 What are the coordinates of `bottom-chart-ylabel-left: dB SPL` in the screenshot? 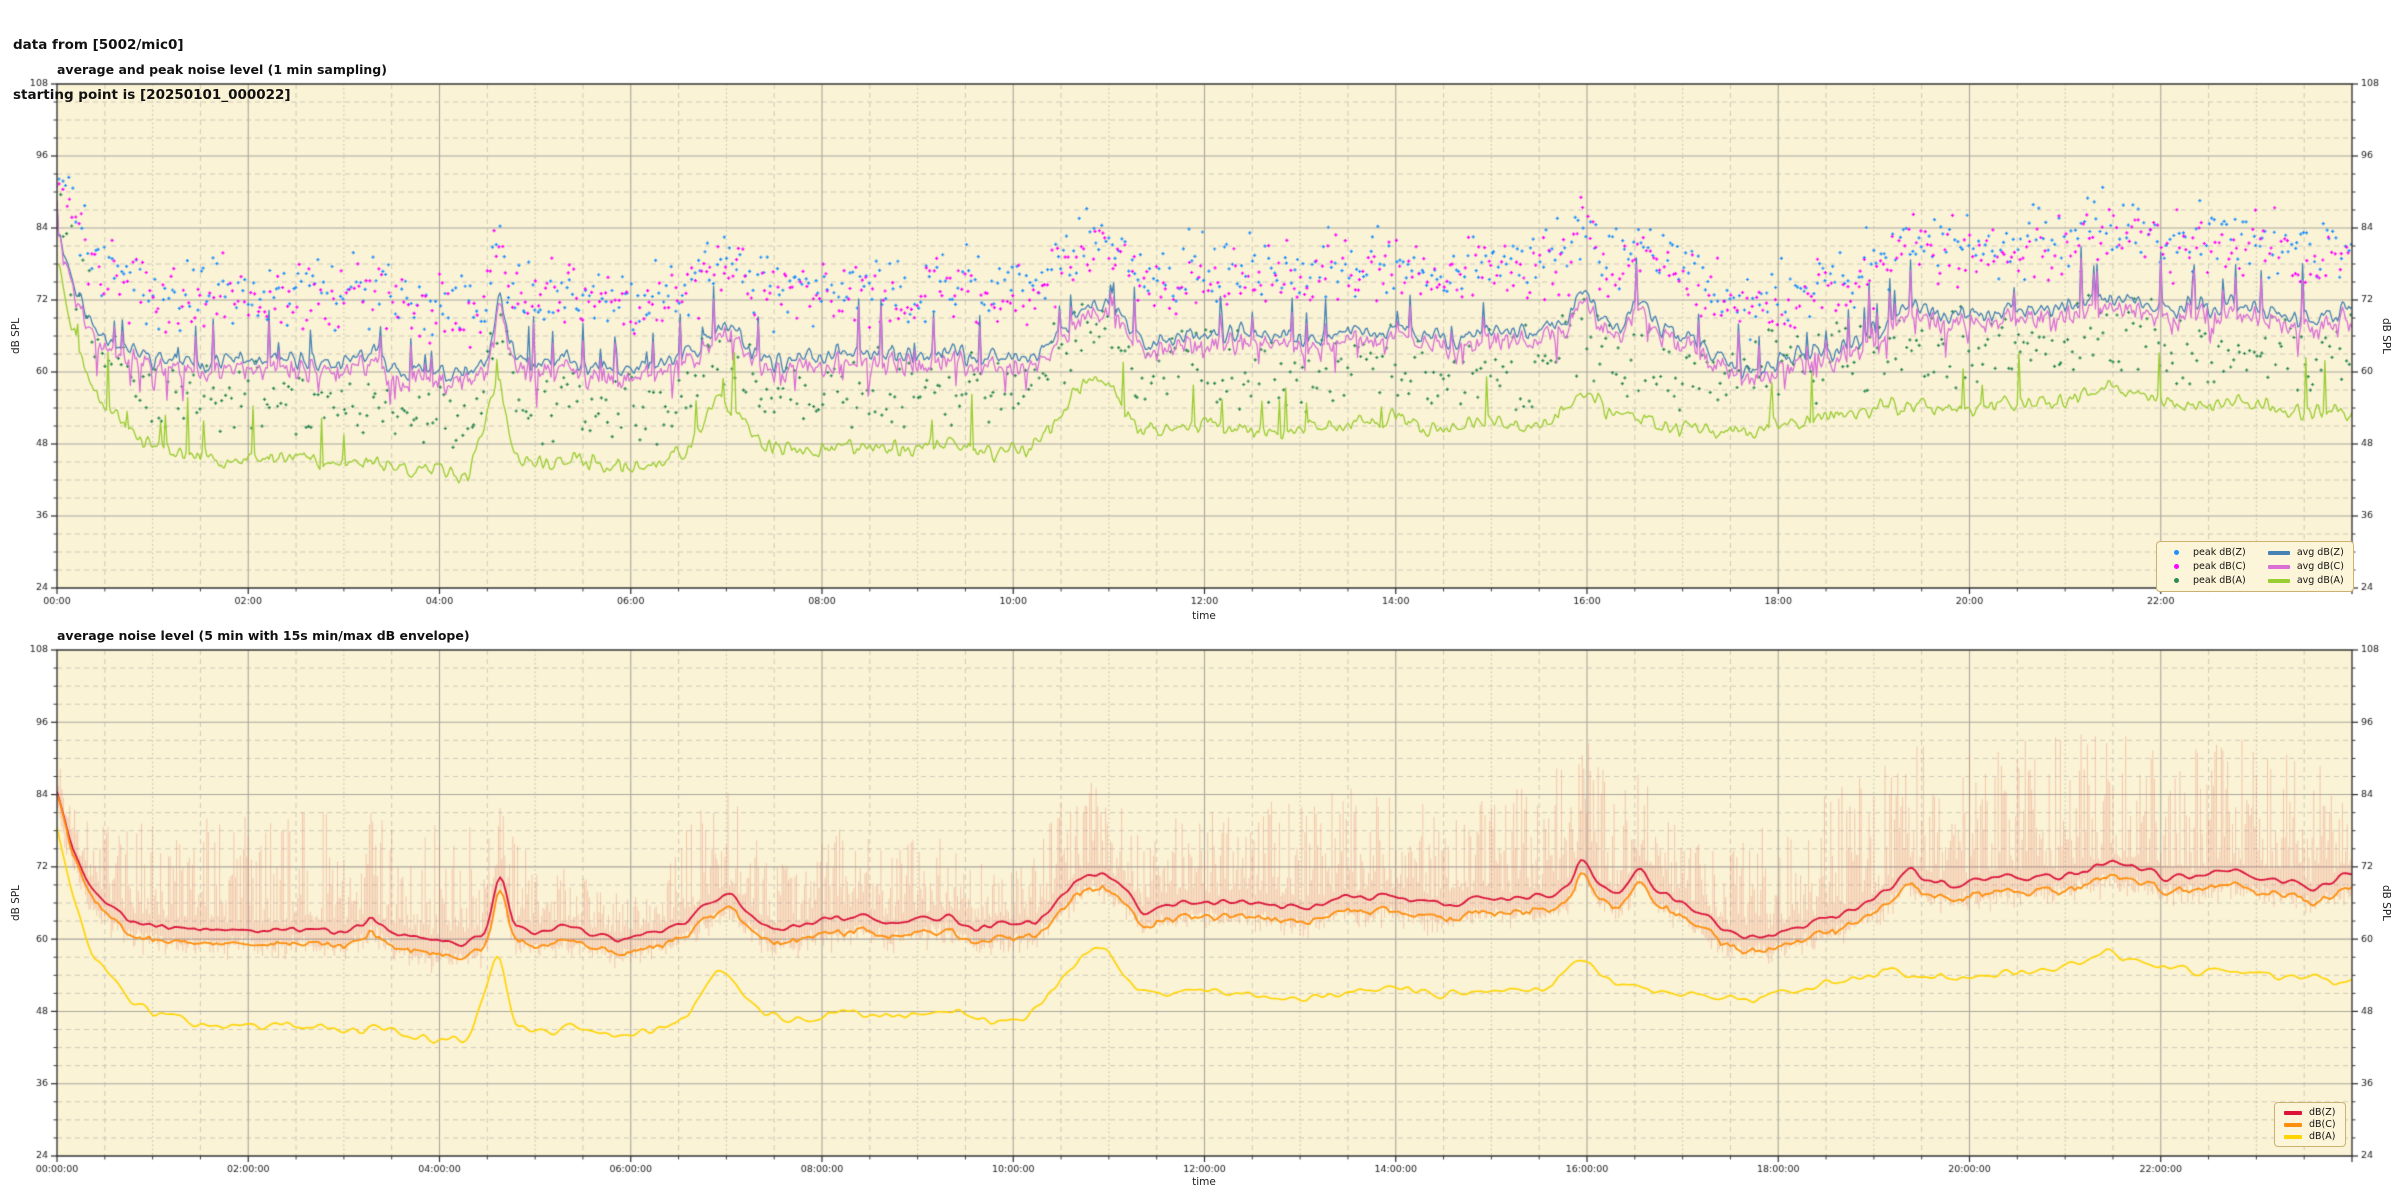 It's located at (16, 903).